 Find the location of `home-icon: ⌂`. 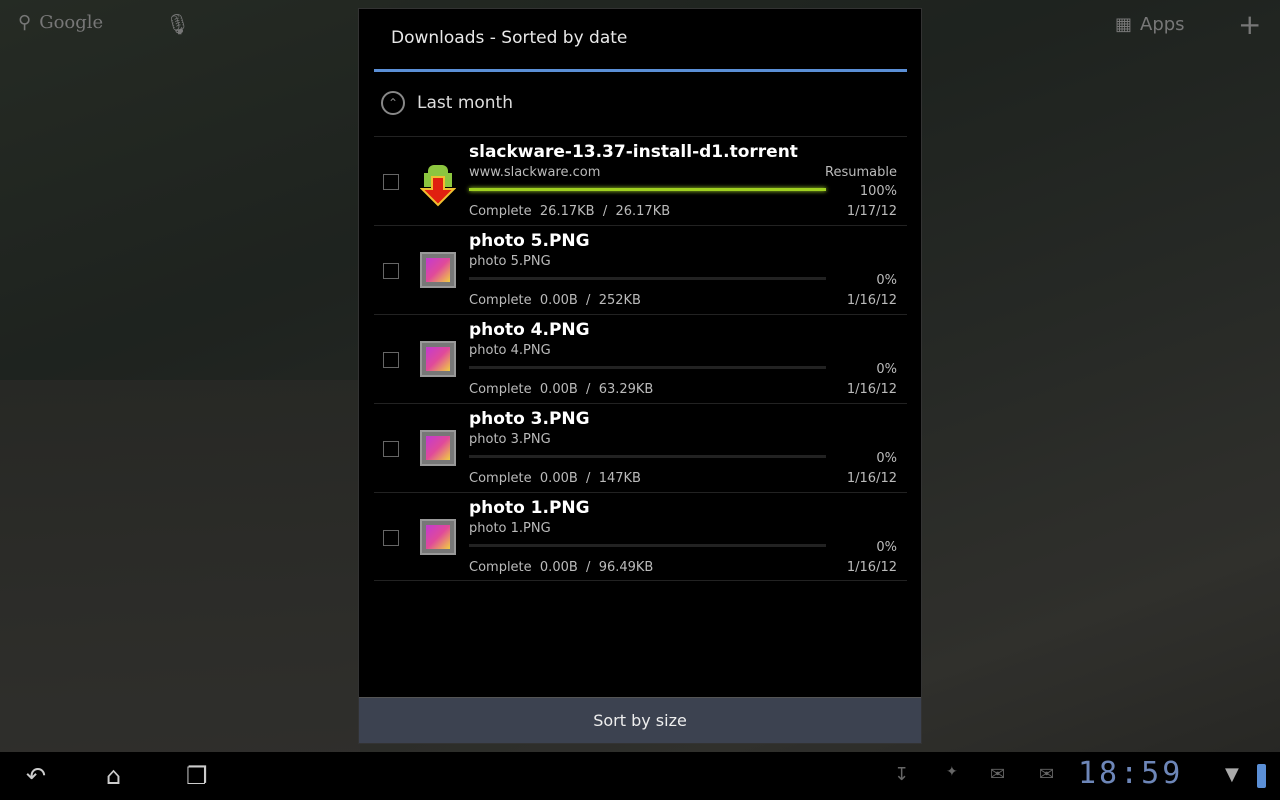

home-icon: ⌂ is located at coordinates (114, 776).